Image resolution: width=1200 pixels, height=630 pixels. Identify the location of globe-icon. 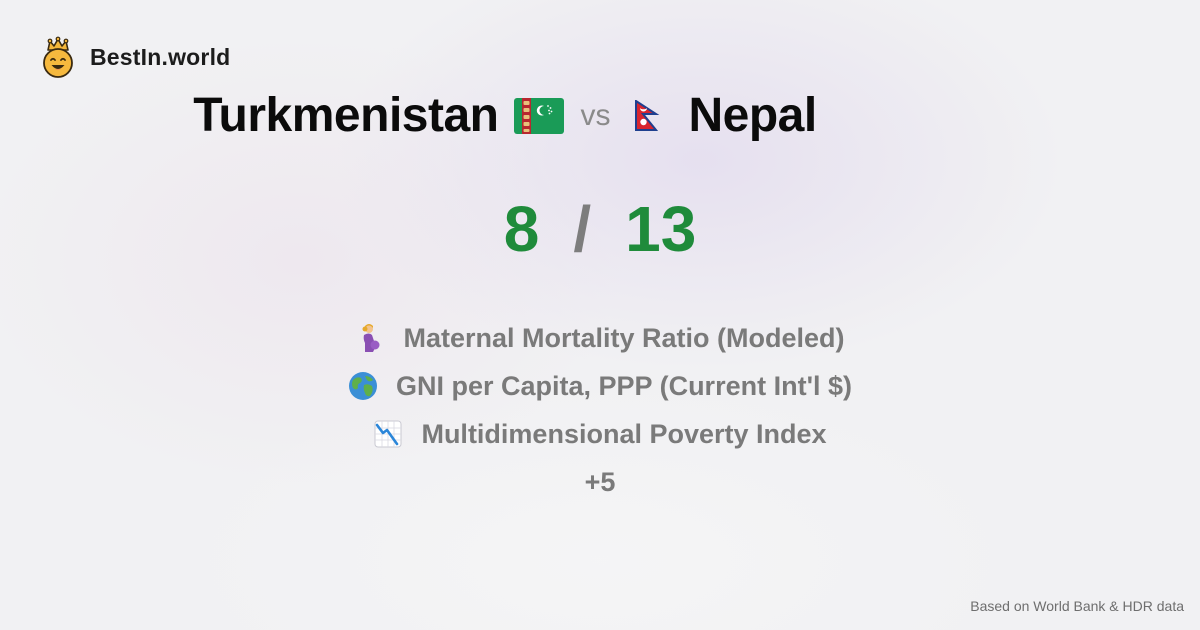
(363, 386).